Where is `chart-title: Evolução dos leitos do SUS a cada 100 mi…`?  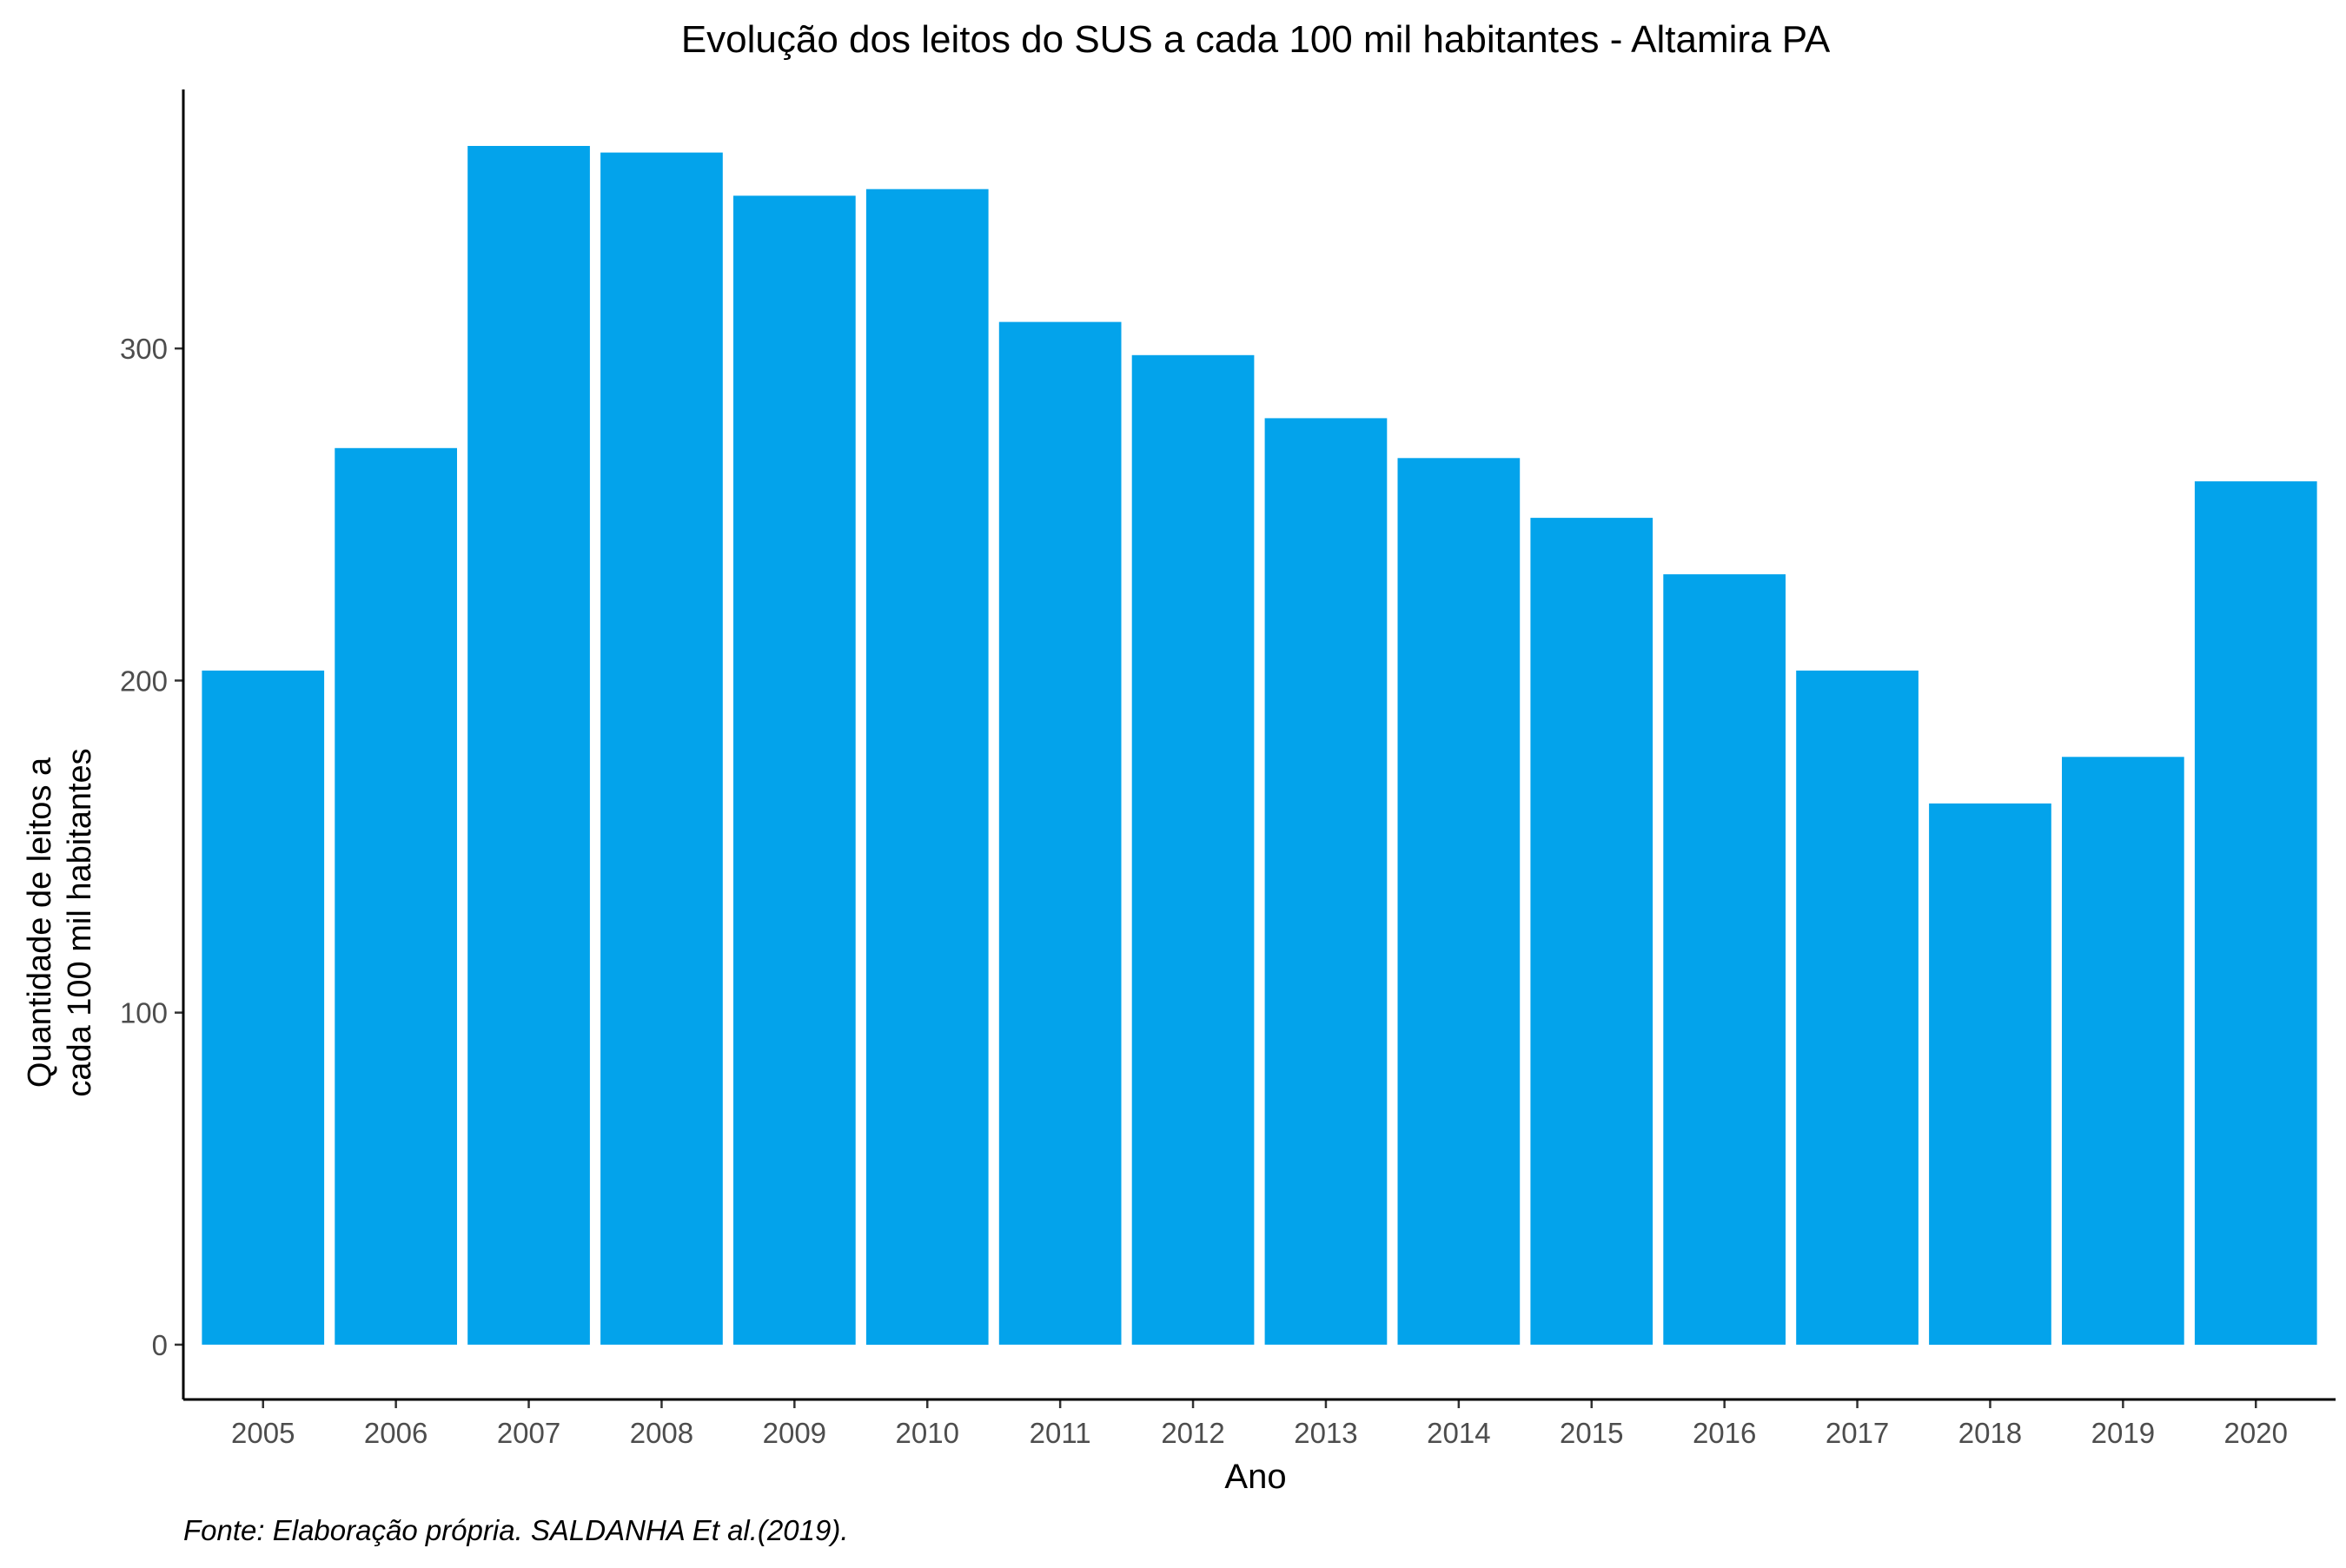 chart-title: Evolução dos leitos do SUS a cada 100 mi… is located at coordinates (1256, 39).